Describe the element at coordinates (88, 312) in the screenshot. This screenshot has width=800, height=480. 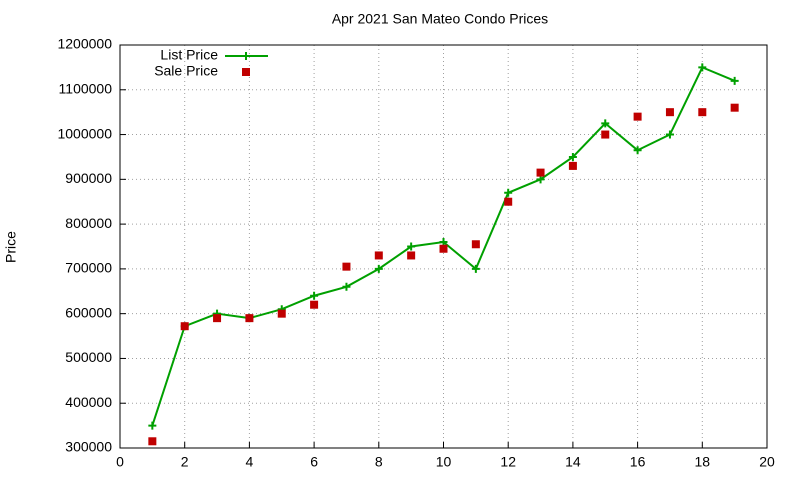
I see `y-tick-label: 600000` at that location.